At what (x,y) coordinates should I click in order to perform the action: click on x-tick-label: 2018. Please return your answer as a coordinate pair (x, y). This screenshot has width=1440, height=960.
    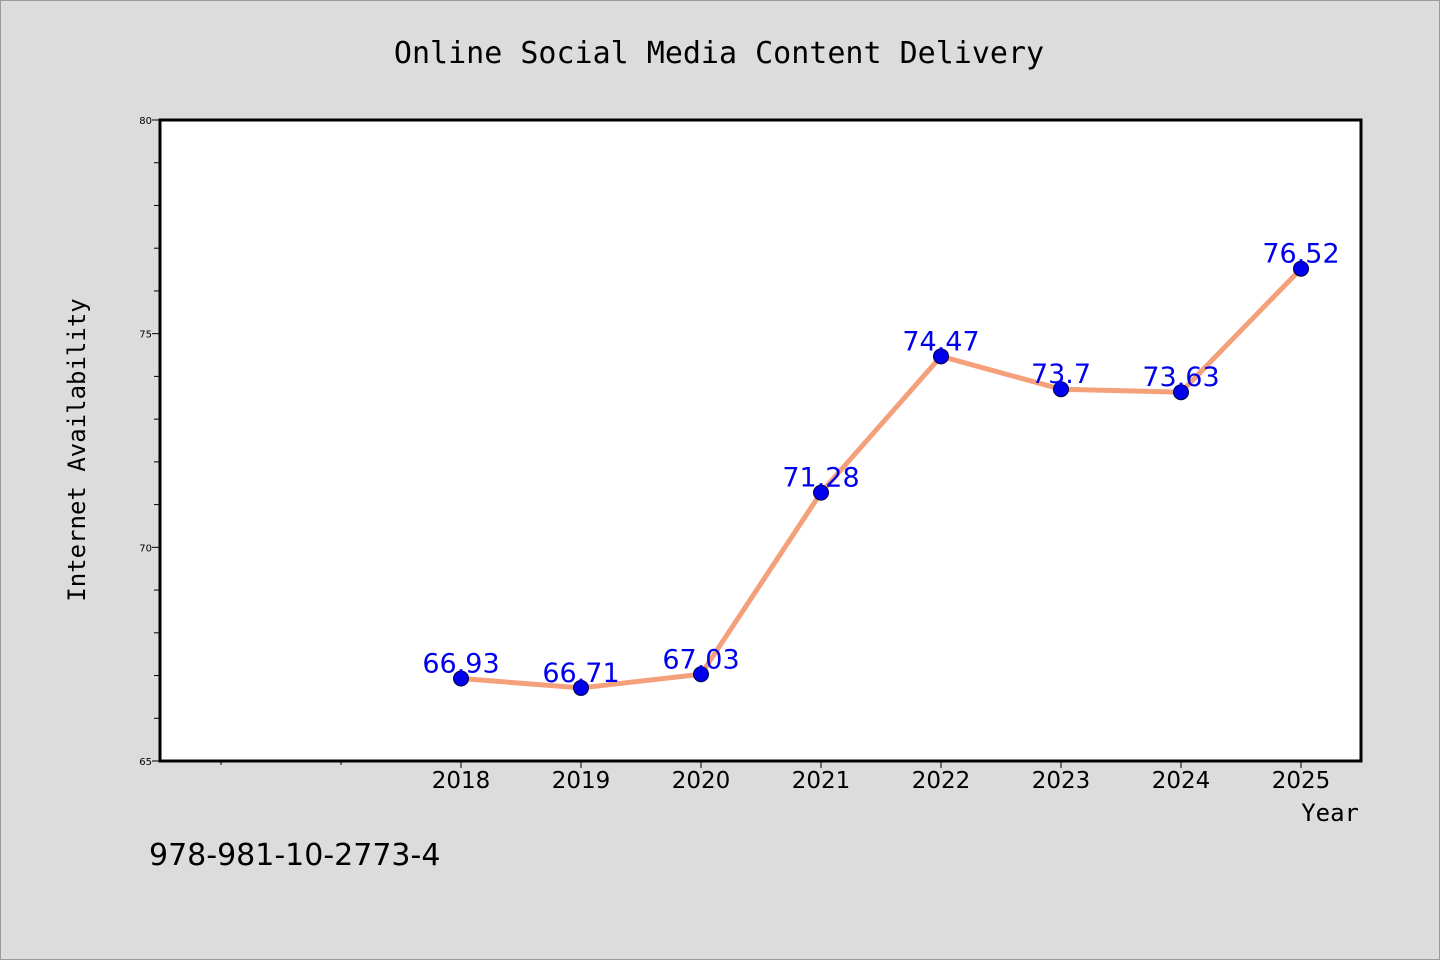
    Looking at the image, I should click on (461, 781).